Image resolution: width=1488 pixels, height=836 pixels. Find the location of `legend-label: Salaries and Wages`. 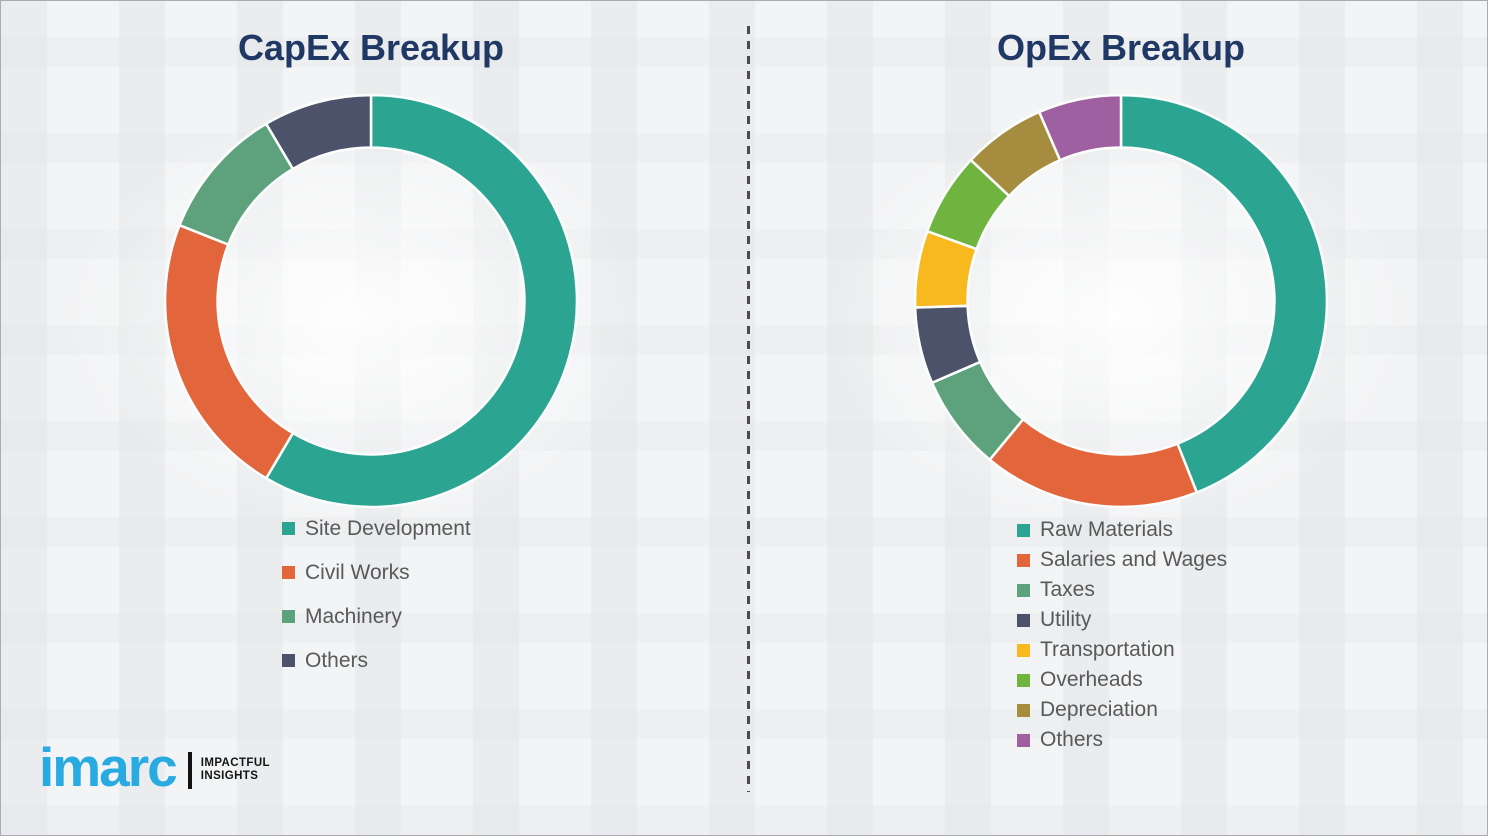

legend-label: Salaries and Wages is located at coordinates (1134, 559).